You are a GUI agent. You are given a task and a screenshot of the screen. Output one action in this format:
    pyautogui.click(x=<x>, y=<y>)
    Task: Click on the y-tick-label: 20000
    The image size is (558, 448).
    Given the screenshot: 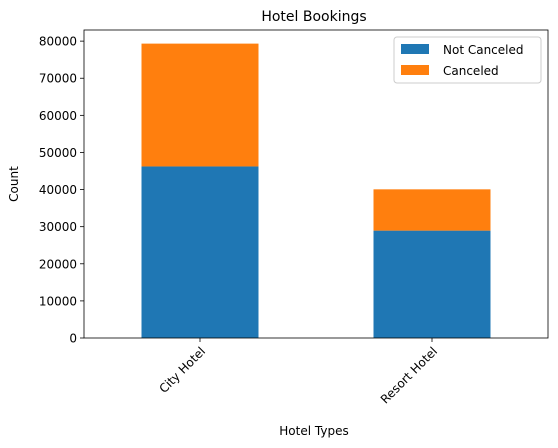 What is the action you would take?
    pyautogui.click(x=58, y=264)
    